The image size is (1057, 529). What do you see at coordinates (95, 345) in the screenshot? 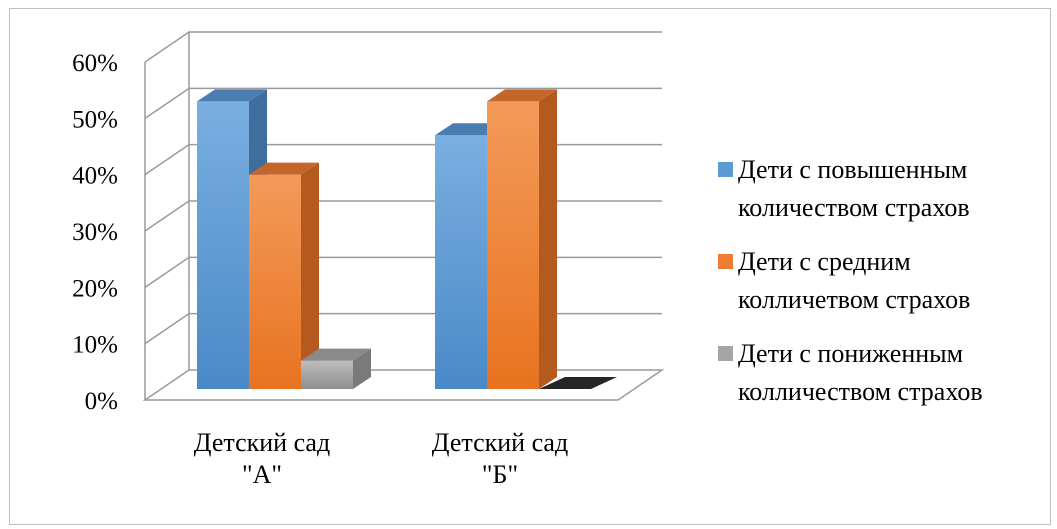
I see `y-tick-label: 10%` at bounding box center [95, 345].